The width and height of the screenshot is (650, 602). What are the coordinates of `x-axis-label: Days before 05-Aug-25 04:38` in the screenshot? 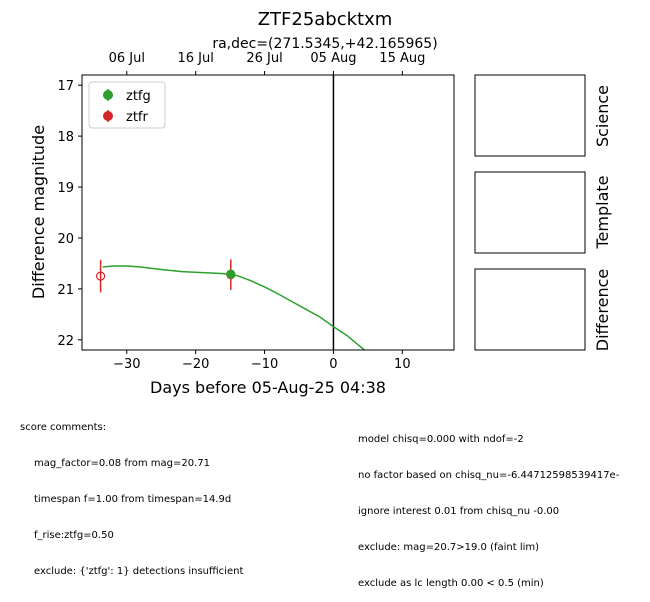 It's located at (268, 387).